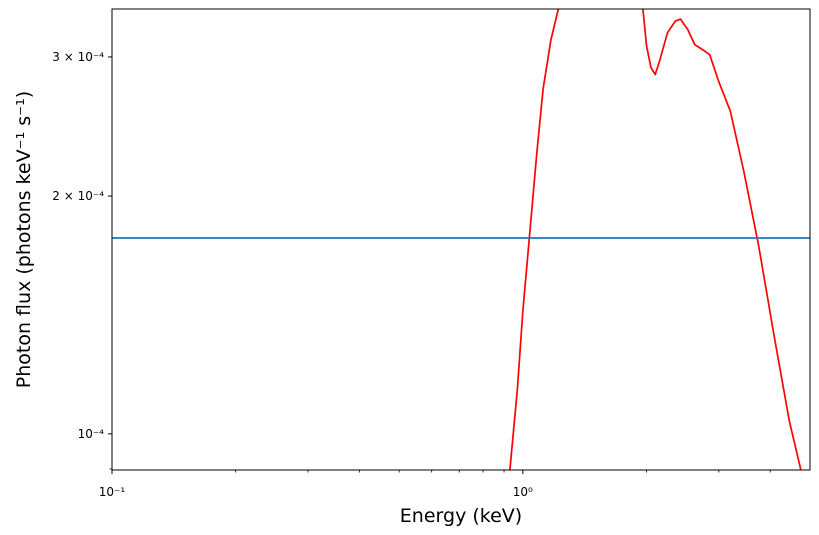 The height and width of the screenshot is (535, 819). I want to click on y-tick-label: 3 × 10⁻⁴, so click(78, 57).